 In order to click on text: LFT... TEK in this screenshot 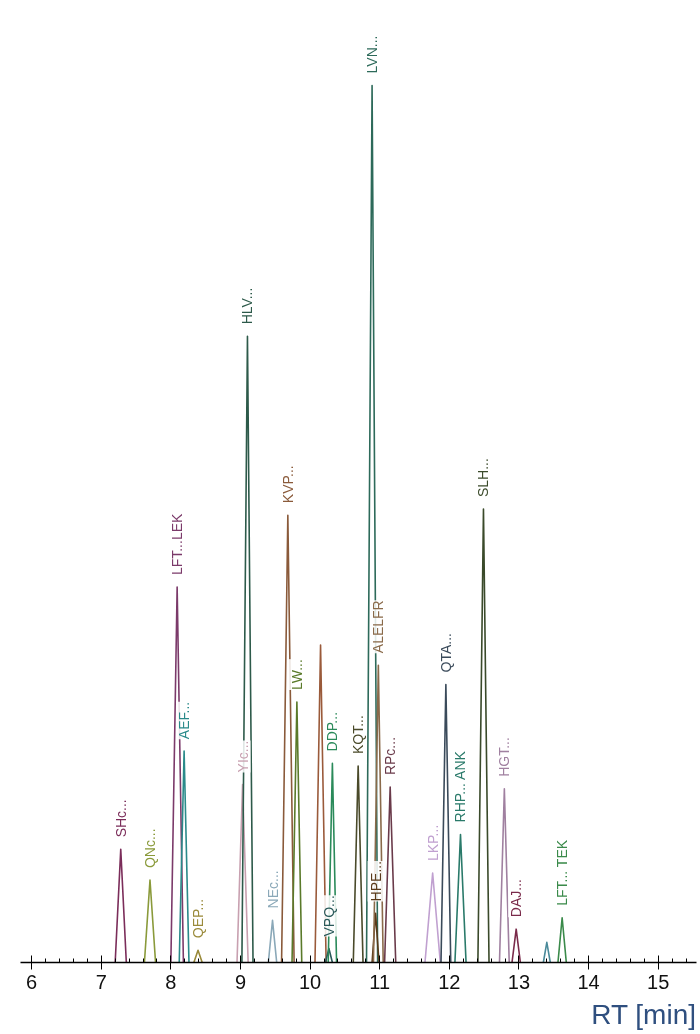, I will do `click(562, 872)`.